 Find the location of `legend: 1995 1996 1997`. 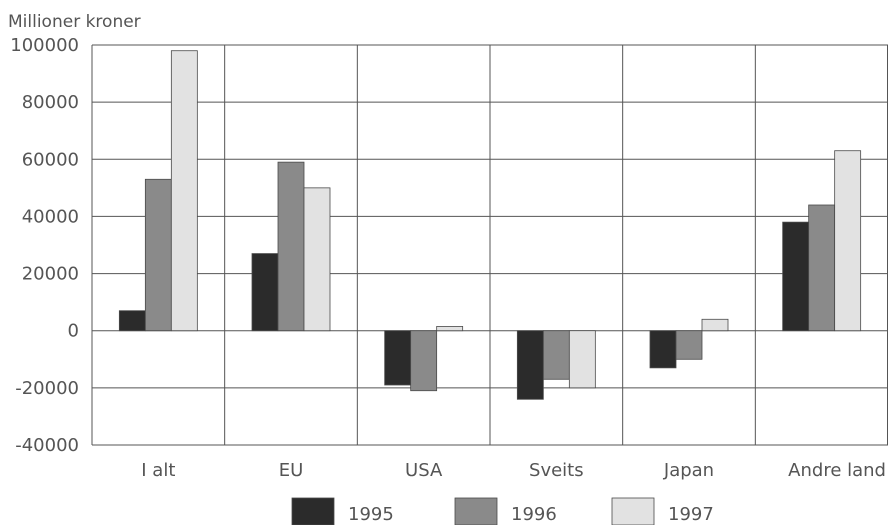

legend: 1995 1996 1997 is located at coordinates (502, 511).